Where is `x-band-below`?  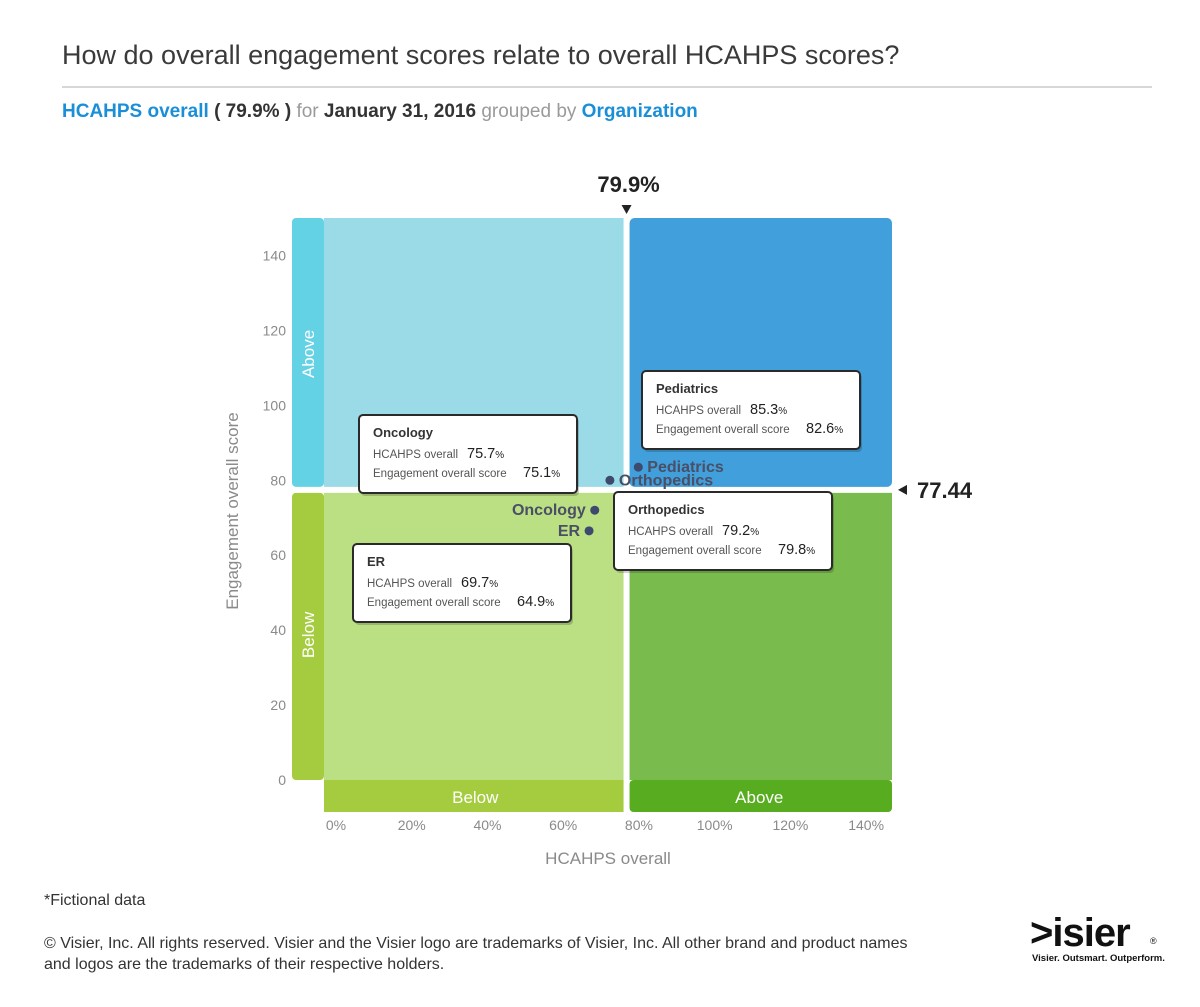
x-band-below is located at coordinates (474, 796).